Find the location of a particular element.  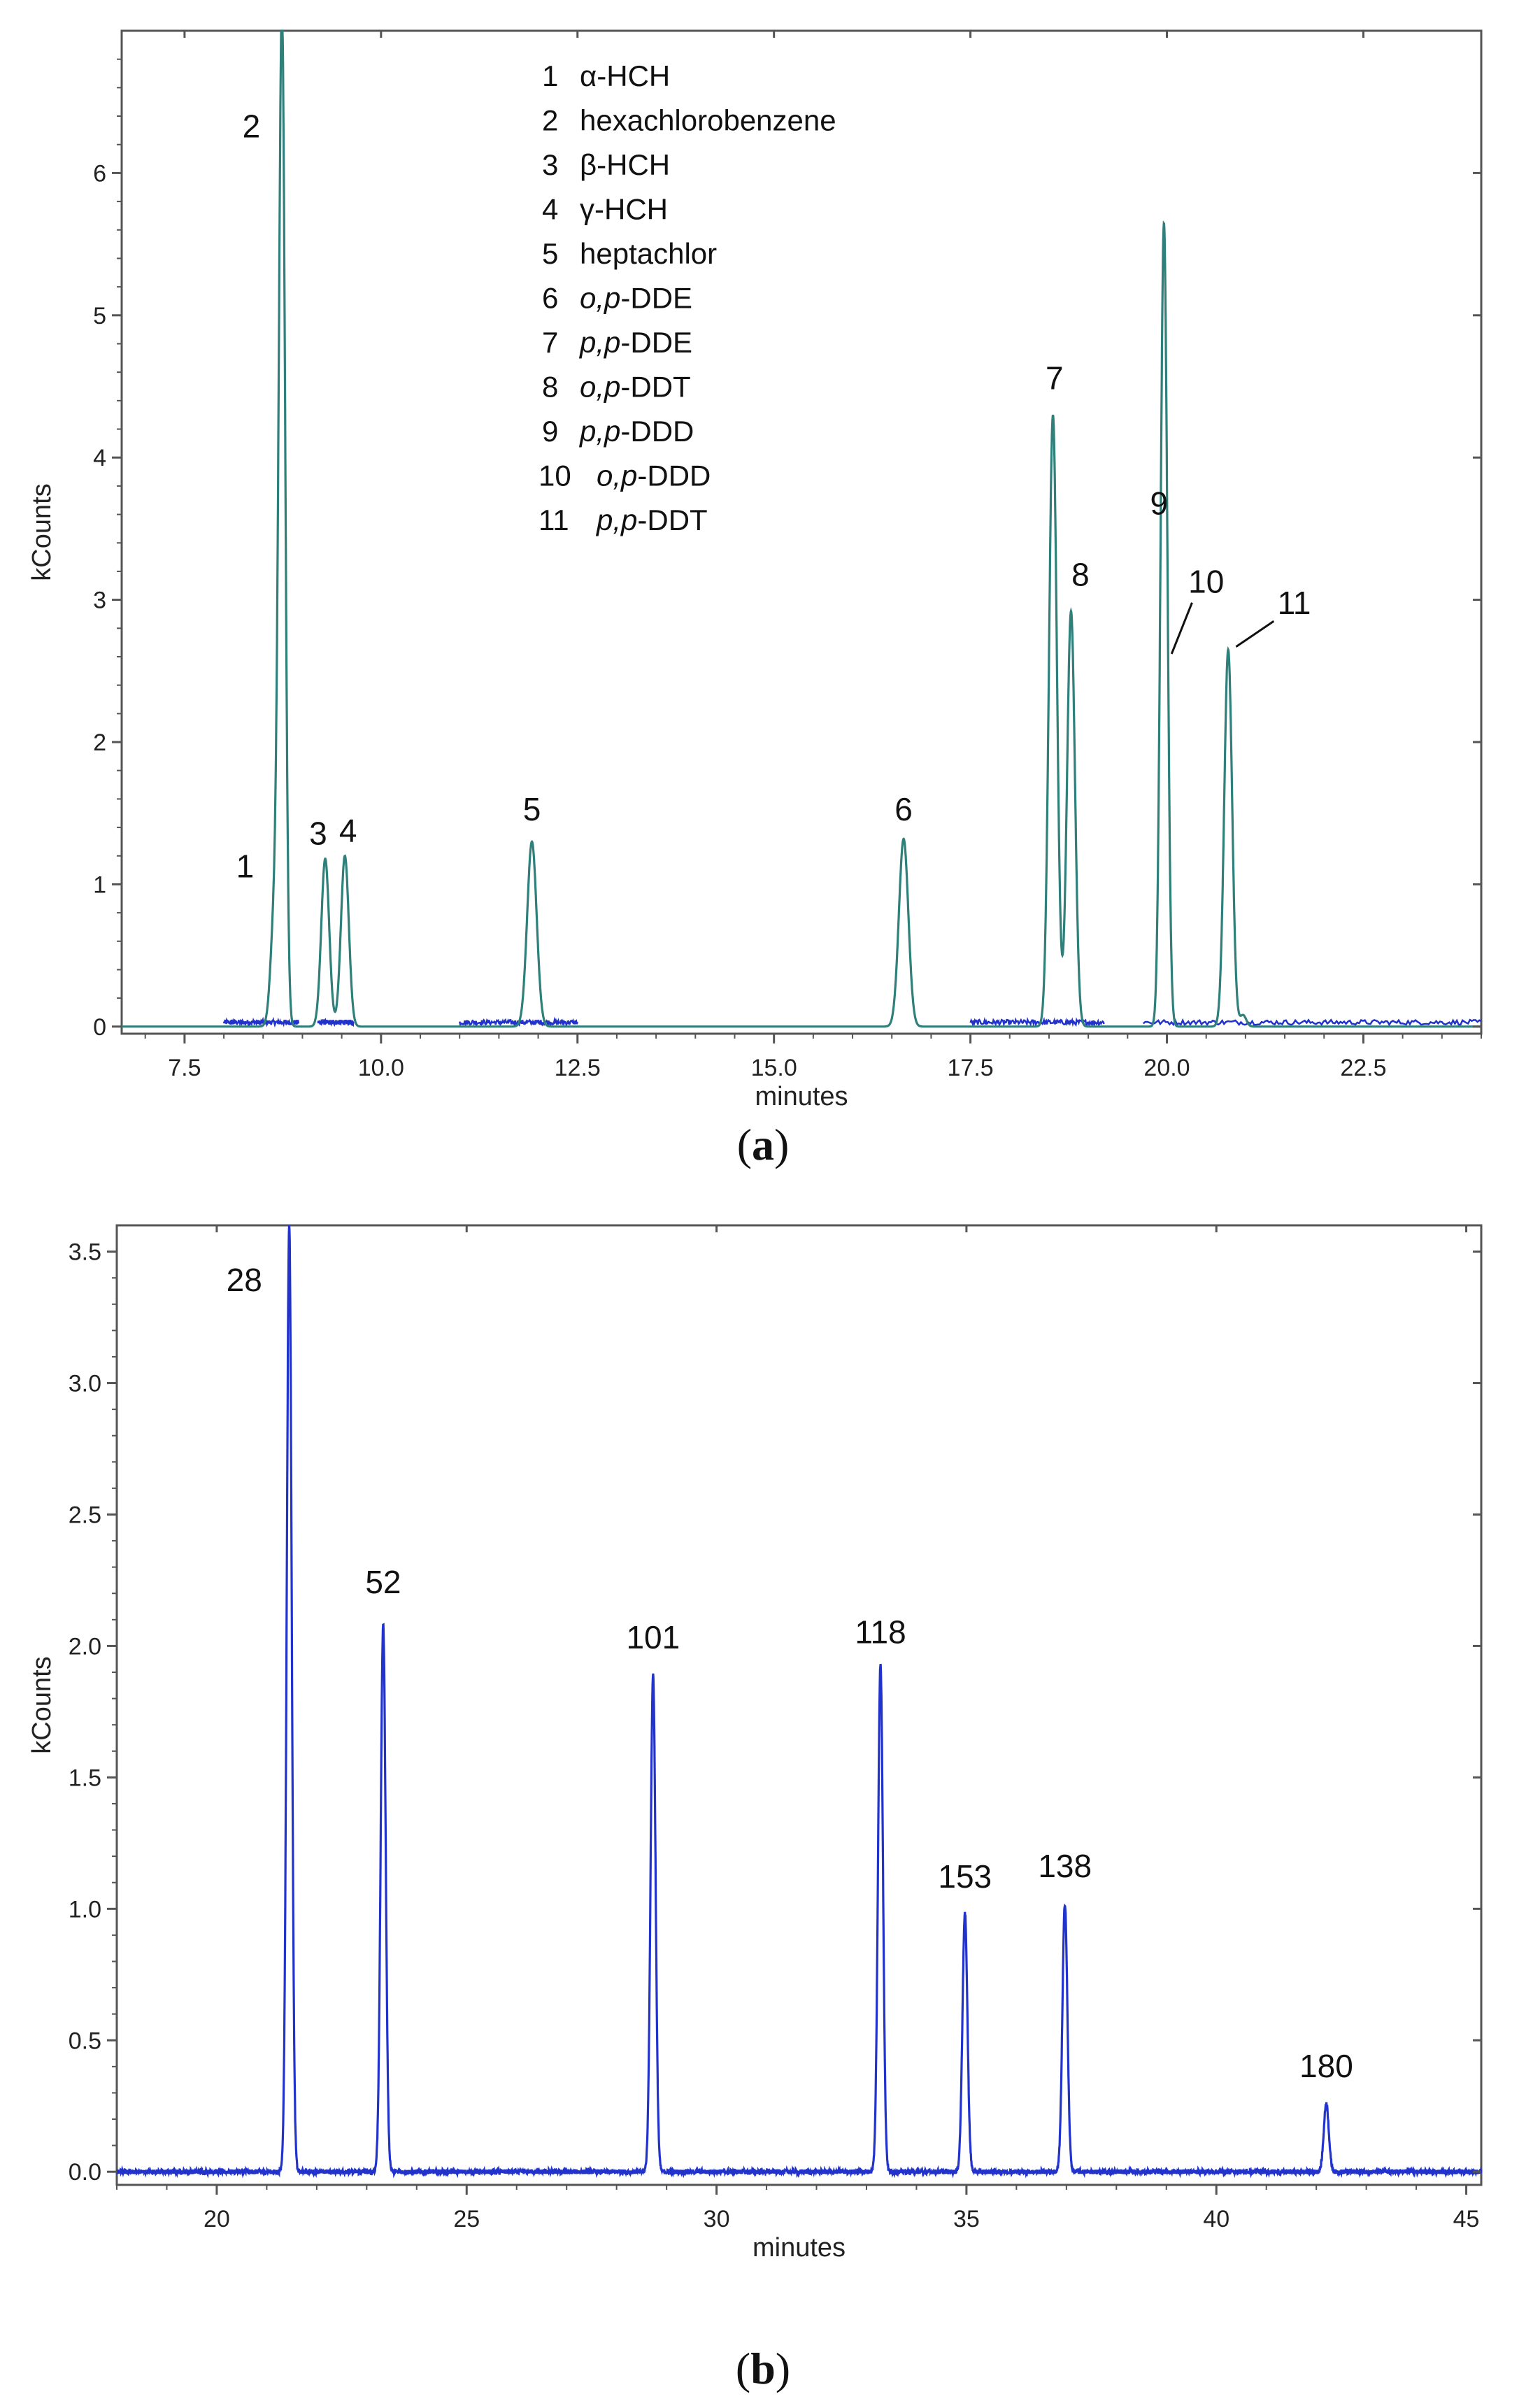

y-axis-title-a: kCounts is located at coordinates (42, 531).